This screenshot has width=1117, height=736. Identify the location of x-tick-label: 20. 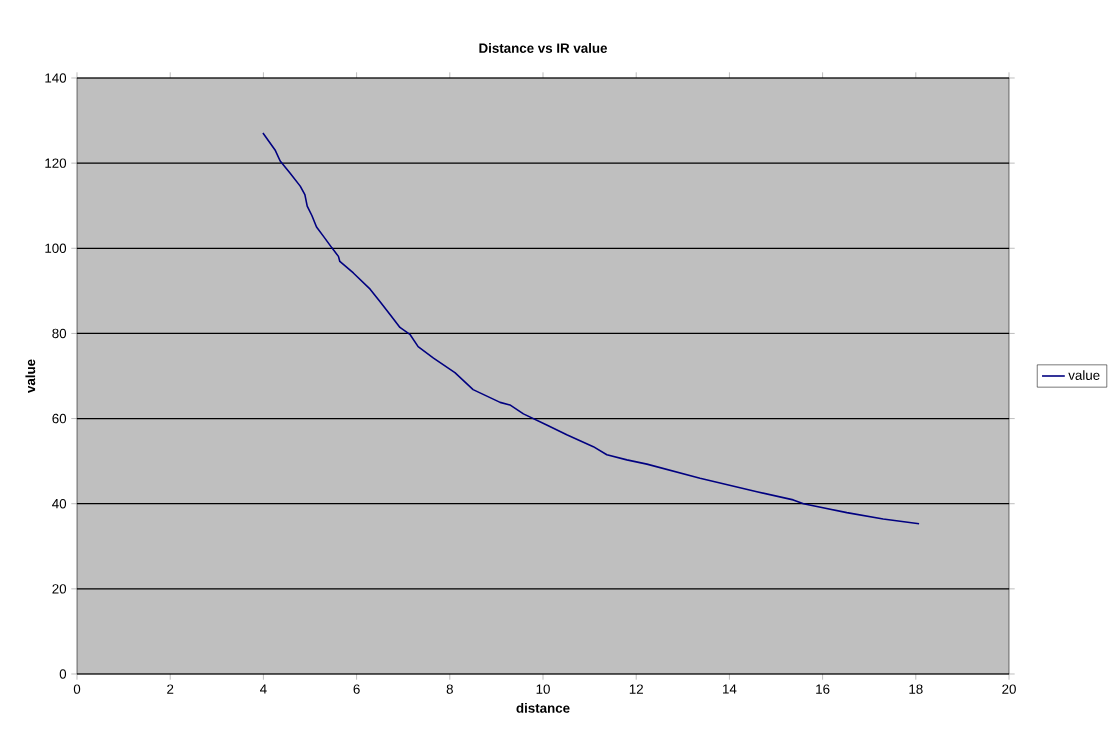
(1009, 689).